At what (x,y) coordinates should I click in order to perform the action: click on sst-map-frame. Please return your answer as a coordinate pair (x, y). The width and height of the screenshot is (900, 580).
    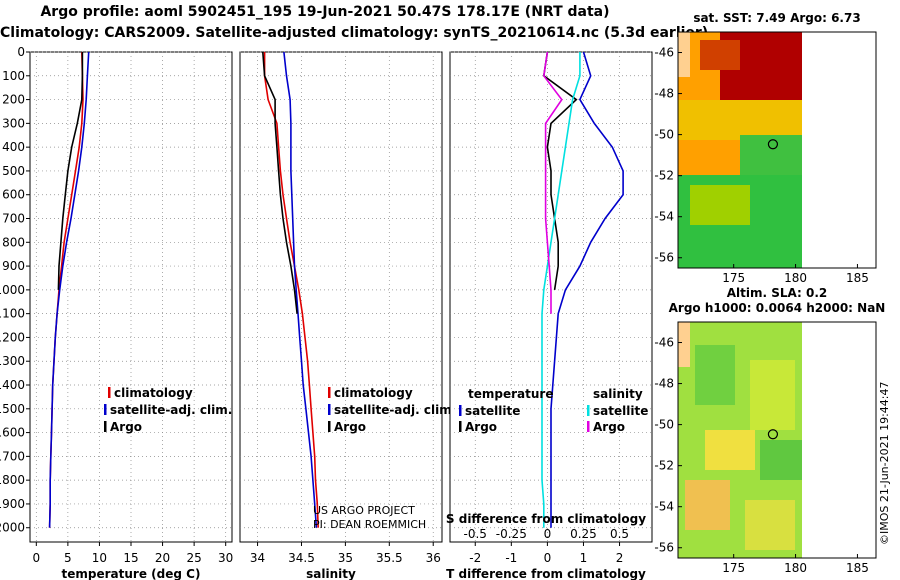
    Looking at the image, I should click on (777, 150).